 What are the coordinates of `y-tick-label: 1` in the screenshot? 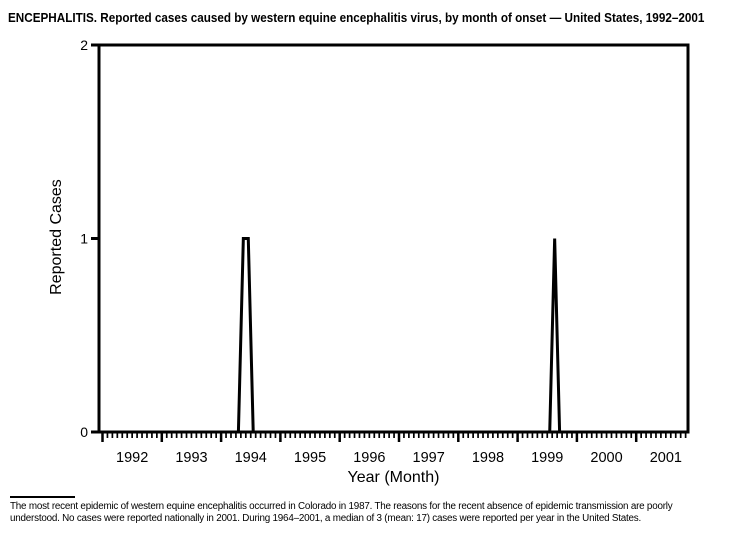 It's located at (84, 239).